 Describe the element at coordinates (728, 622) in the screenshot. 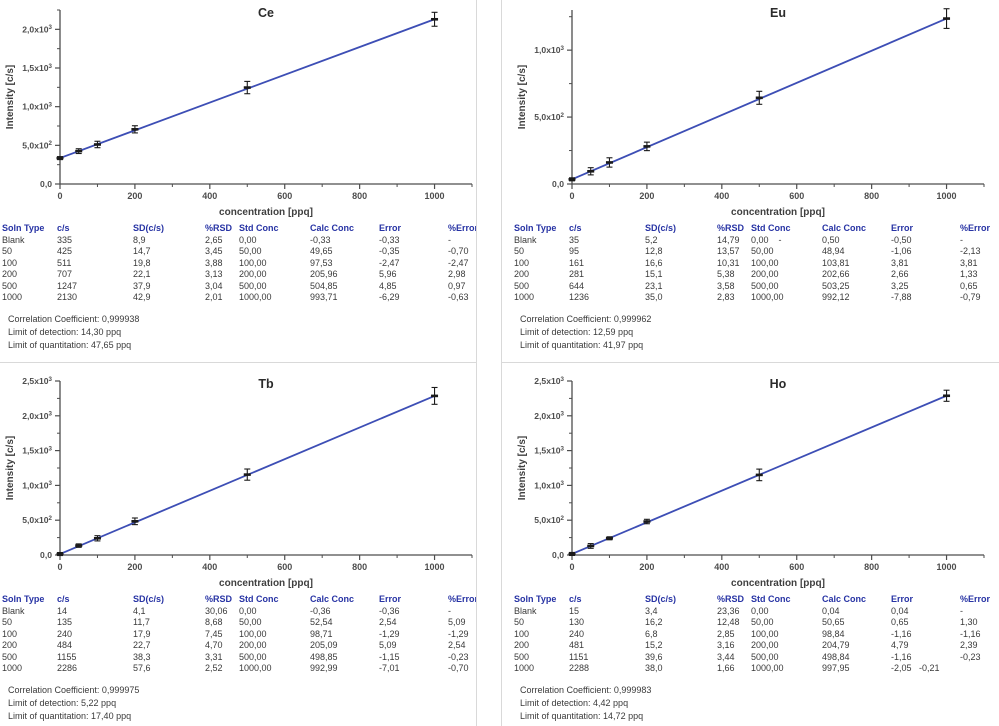

I see `table-cell: 12,48` at that location.